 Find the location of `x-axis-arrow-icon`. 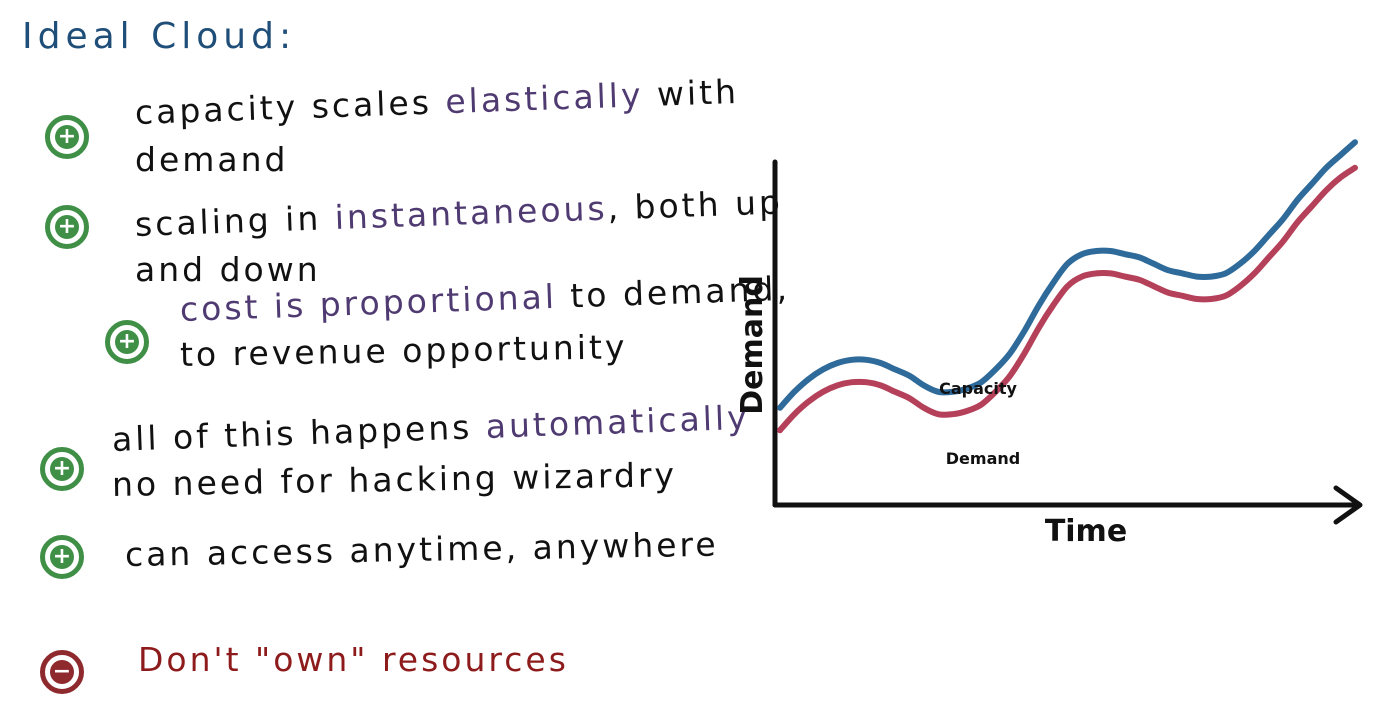

x-axis-arrow-icon is located at coordinates (1348, 505).